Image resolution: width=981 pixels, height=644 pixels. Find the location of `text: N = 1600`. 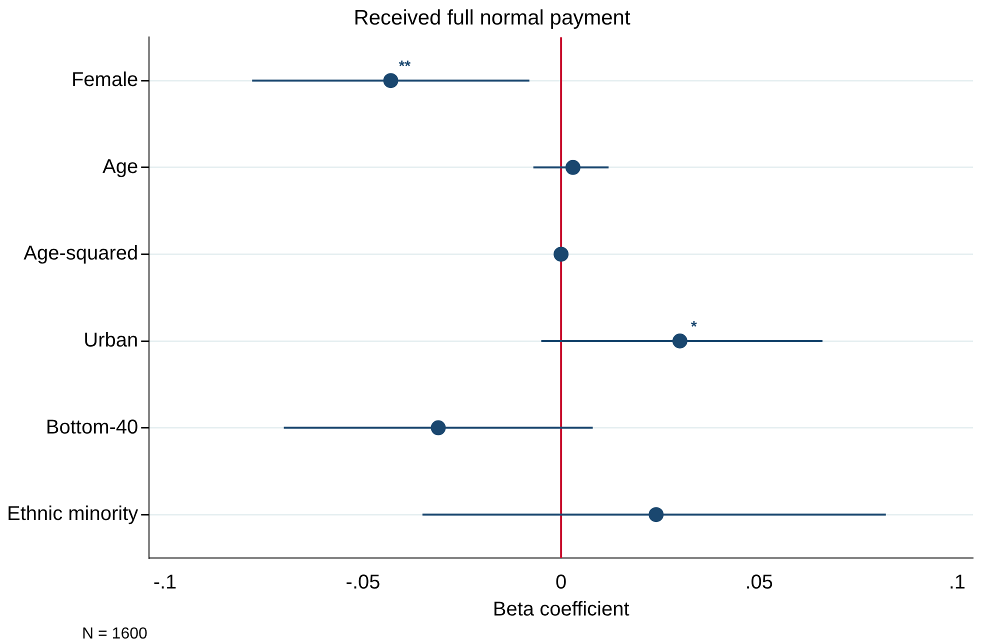

text: N = 1600 is located at coordinates (115, 633).